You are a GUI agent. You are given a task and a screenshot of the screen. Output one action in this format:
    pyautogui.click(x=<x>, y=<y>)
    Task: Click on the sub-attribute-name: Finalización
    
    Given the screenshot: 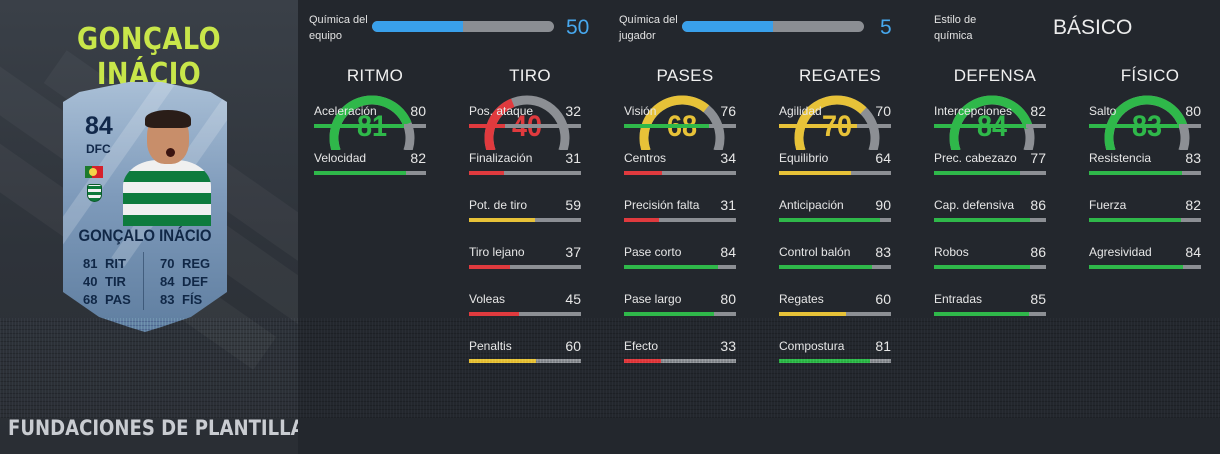 What is the action you would take?
    pyautogui.click(x=501, y=158)
    